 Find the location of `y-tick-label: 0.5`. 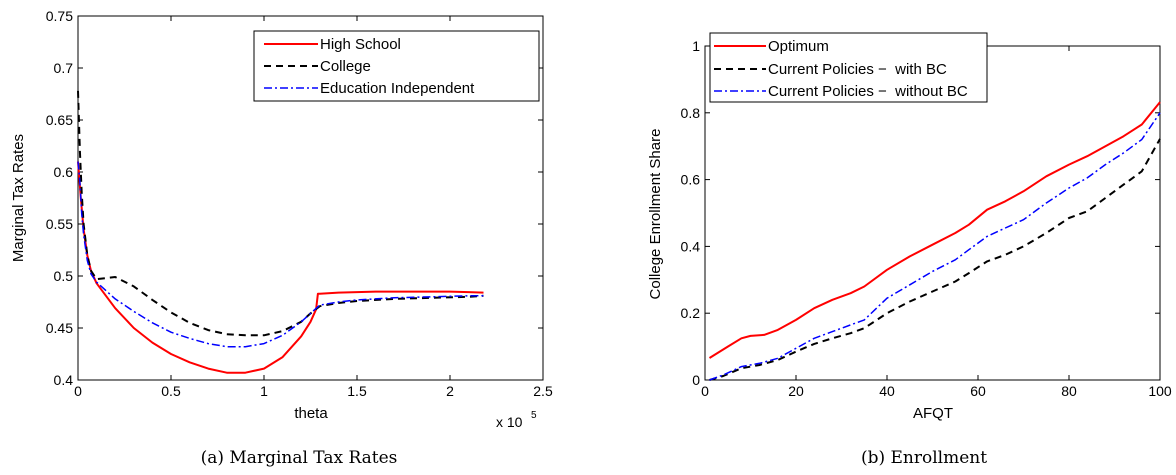

y-tick-label: 0.5 is located at coordinates (64, 276).